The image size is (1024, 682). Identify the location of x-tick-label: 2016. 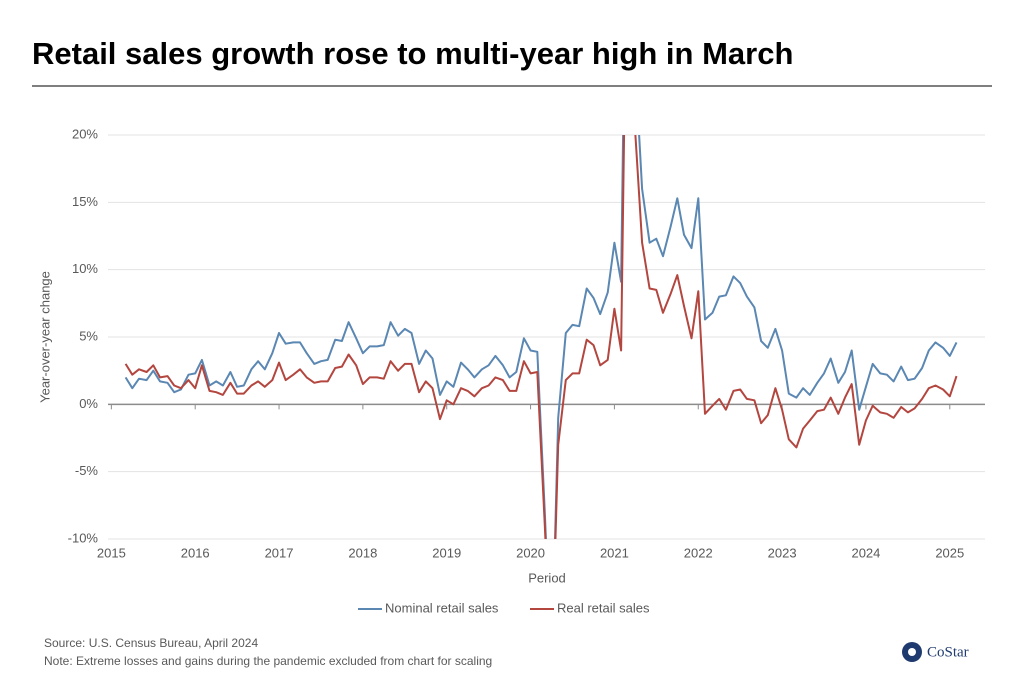
(195, 552).